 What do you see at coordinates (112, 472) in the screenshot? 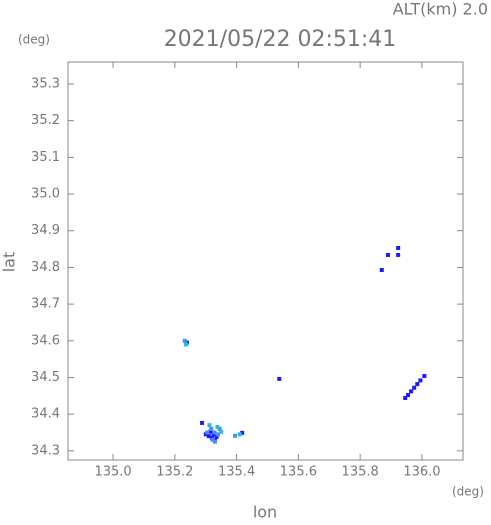
I see `x-tick-label: 135.0` at bounding box center [112, 472].